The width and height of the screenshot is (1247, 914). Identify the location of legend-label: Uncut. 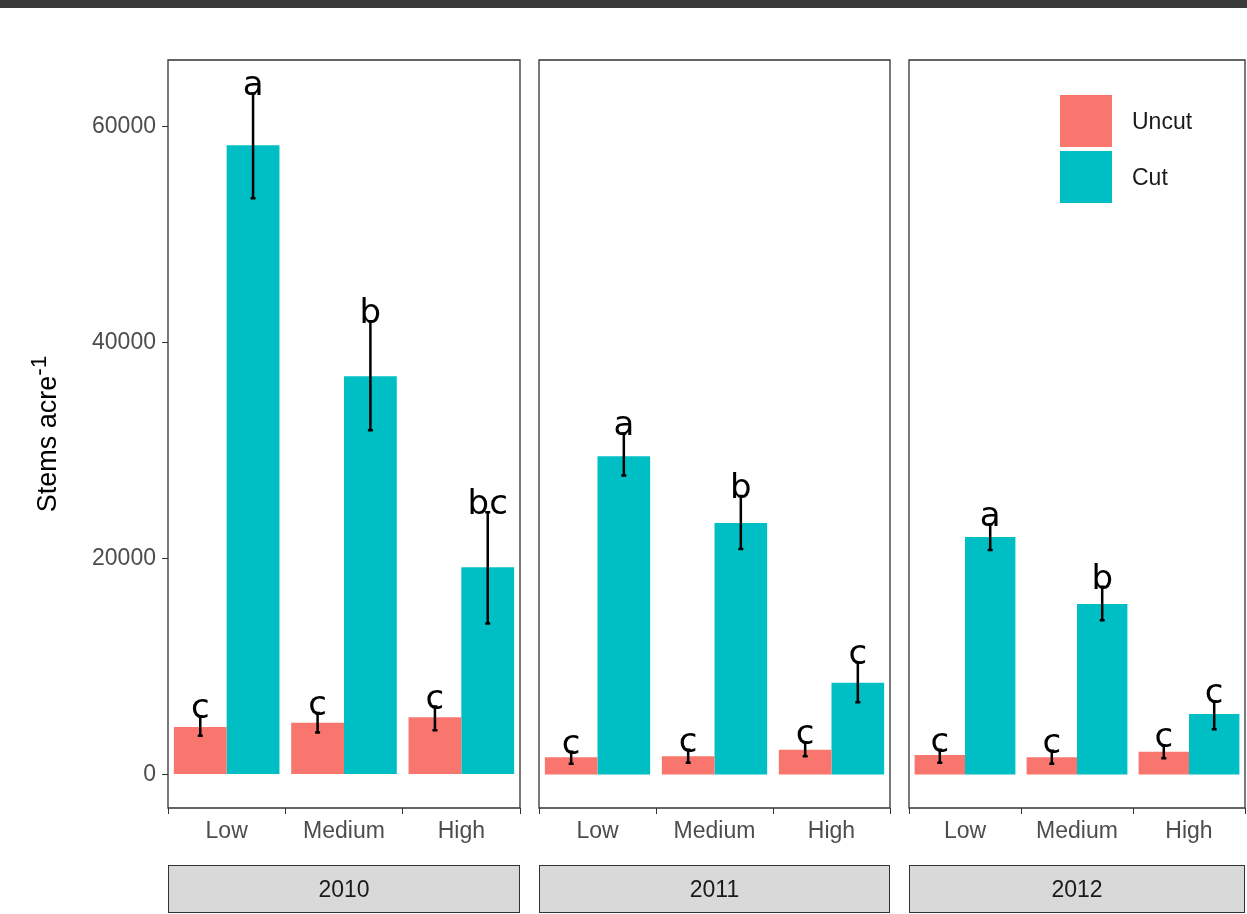
(1162, 121).